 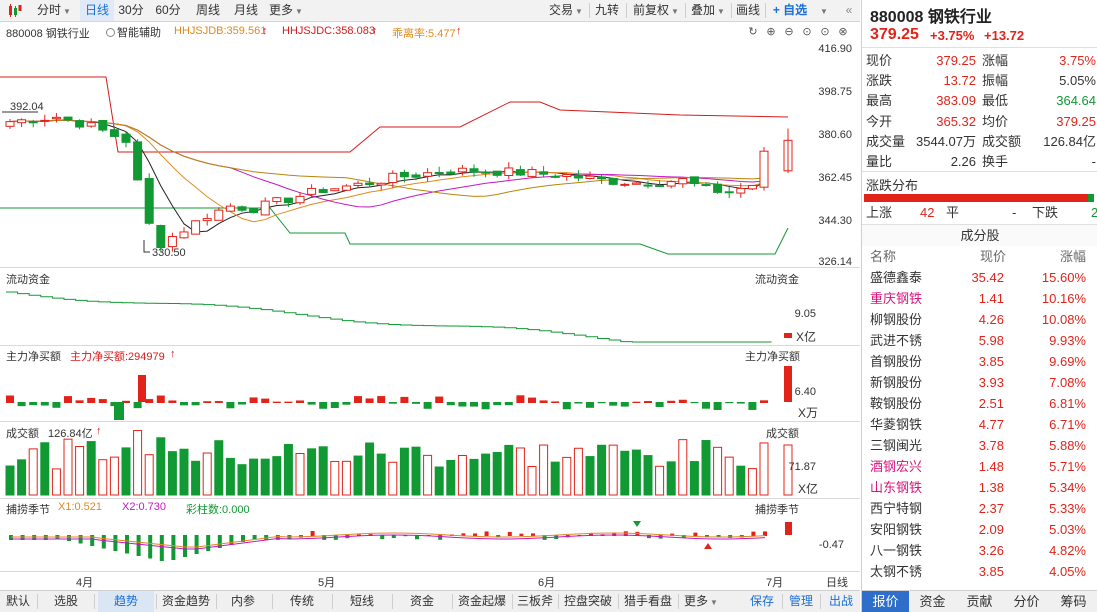 What do you see at coordinates (849, 10) in the screenshot?
I see `collapse-icon: «` at bounding box center [849, 10].